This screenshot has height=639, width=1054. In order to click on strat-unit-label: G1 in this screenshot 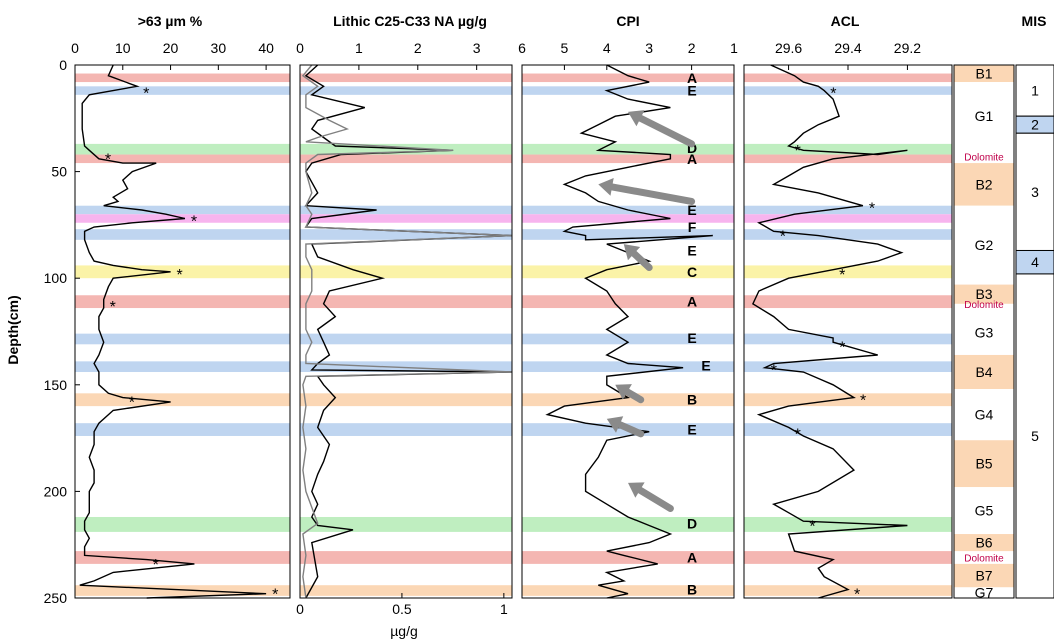, I will do `click(984, 116)`.